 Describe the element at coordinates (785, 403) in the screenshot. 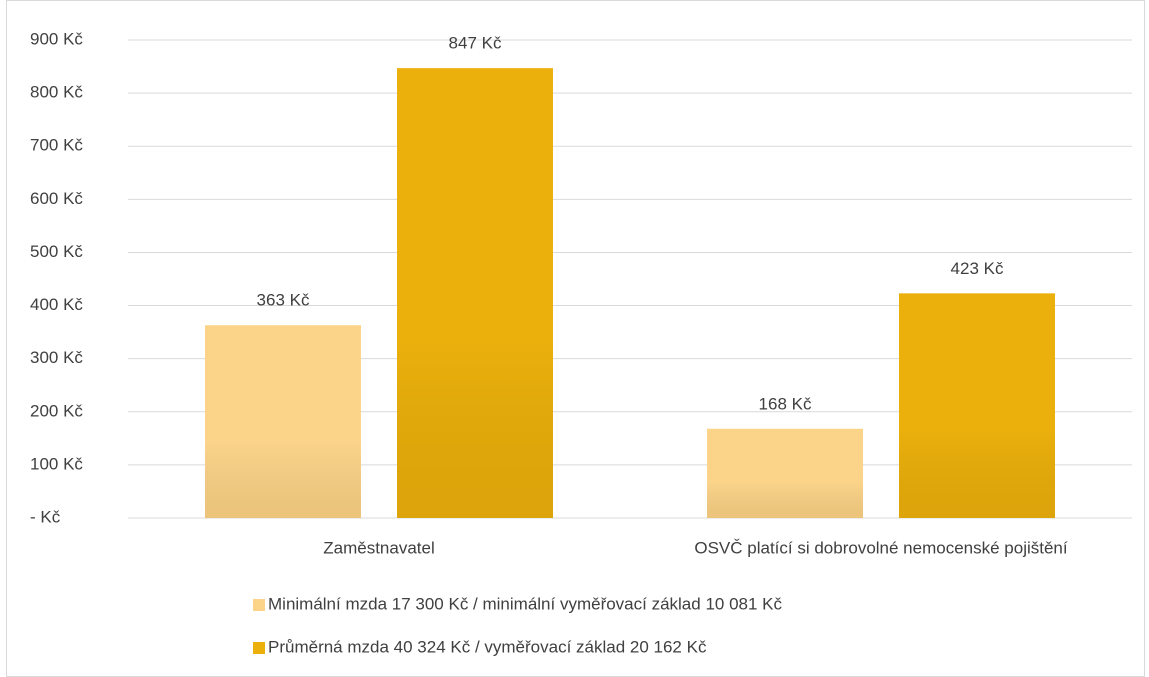

I see `data-label: 168 Kč` at that location.